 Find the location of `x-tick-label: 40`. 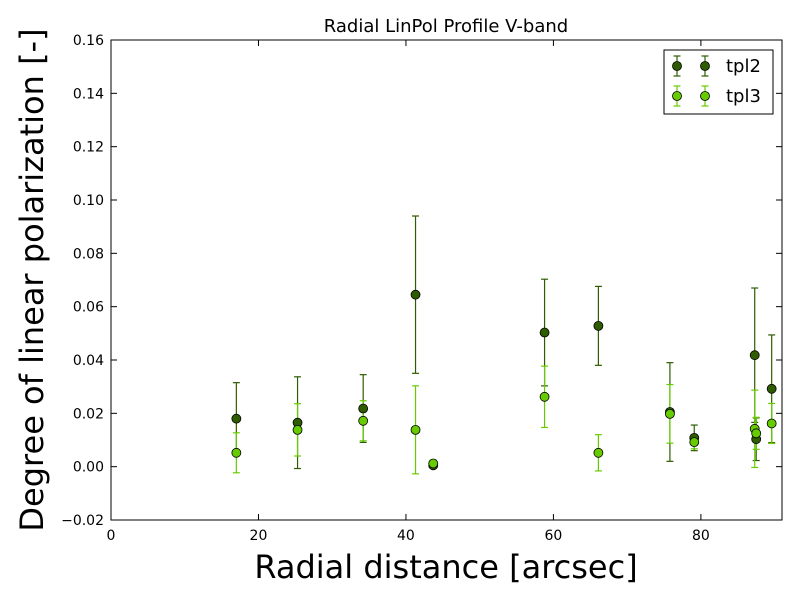

x-tick-label: 40 is located at coordinates (406, 536).